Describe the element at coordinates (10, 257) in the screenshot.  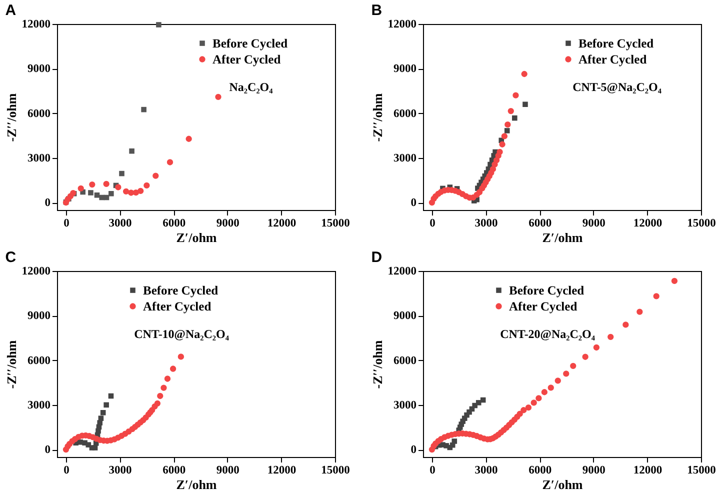
I see `chart-title: C` at that location.